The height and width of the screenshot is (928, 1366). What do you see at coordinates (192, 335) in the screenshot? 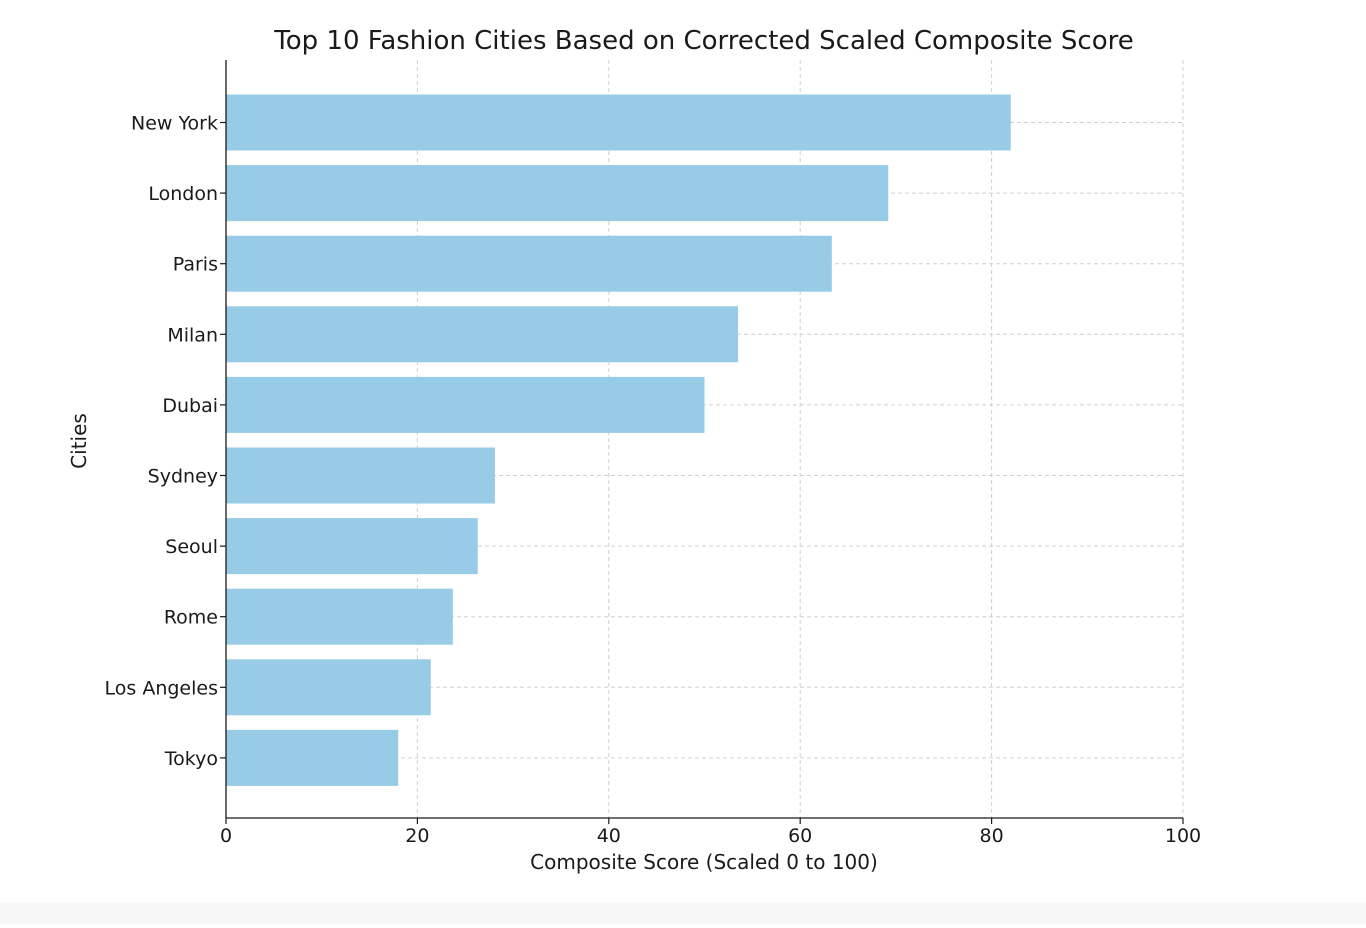
I see `y-tick-label: Milan` at bounding box center [192, 335].